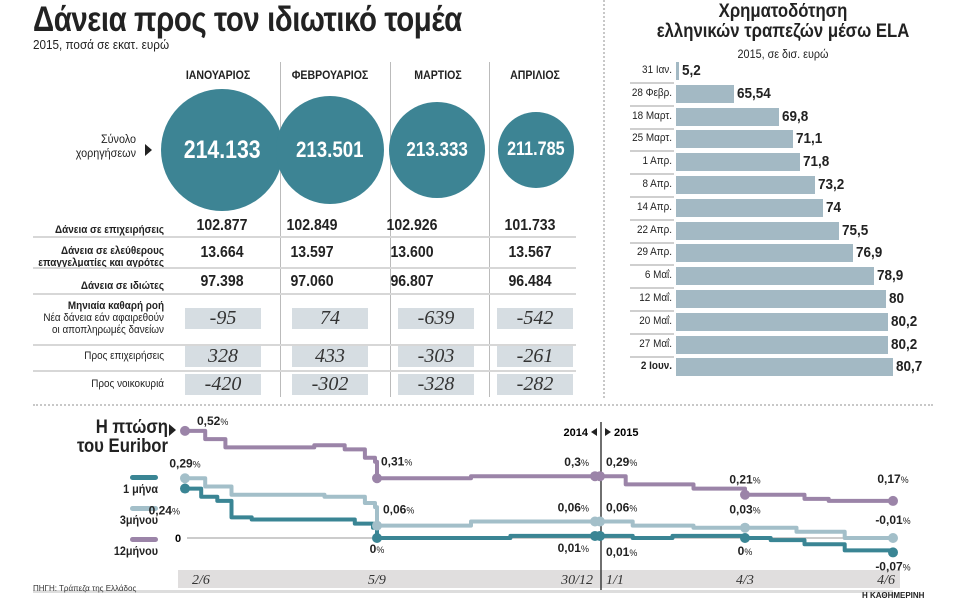 The height and width of the screenshot is (600, 960). I want to click on data-label: 0,17%, so click(892, 479).